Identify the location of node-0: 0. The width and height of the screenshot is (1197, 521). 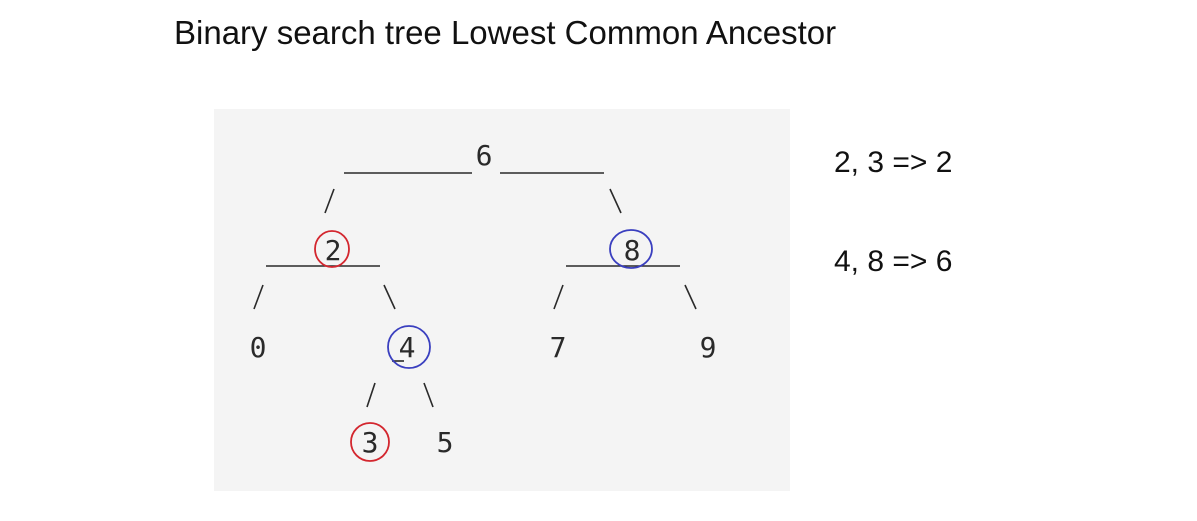
(258, 347).